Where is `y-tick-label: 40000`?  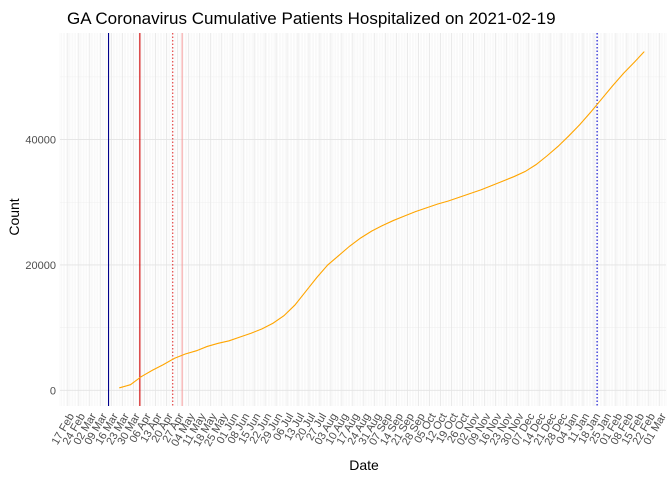
y-tick-label: 40000 is located at coordinates (40, 141).